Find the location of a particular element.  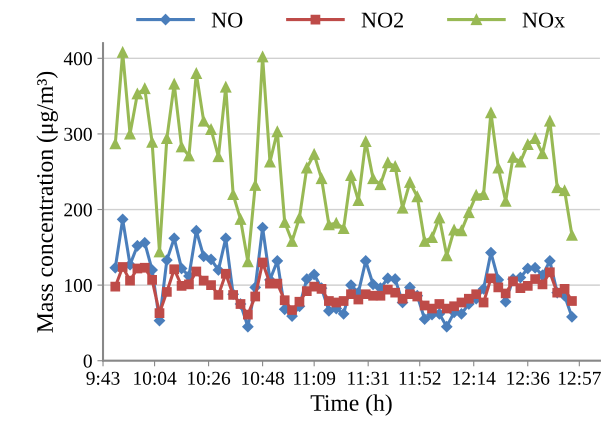

y-tick-label: 200 is located at coordinates (78, 209).